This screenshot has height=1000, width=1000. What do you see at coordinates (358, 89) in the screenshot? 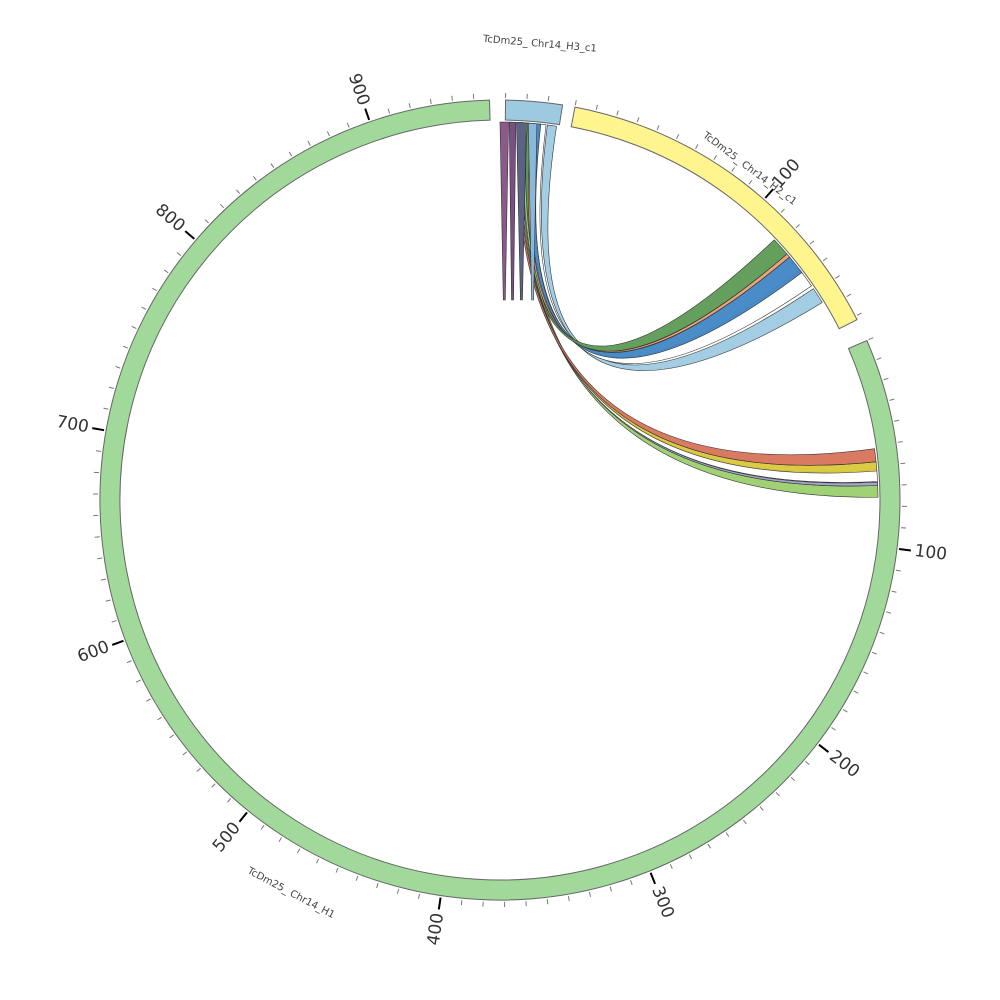
I see `tick-label: 900` at bounding box center [358, 89].